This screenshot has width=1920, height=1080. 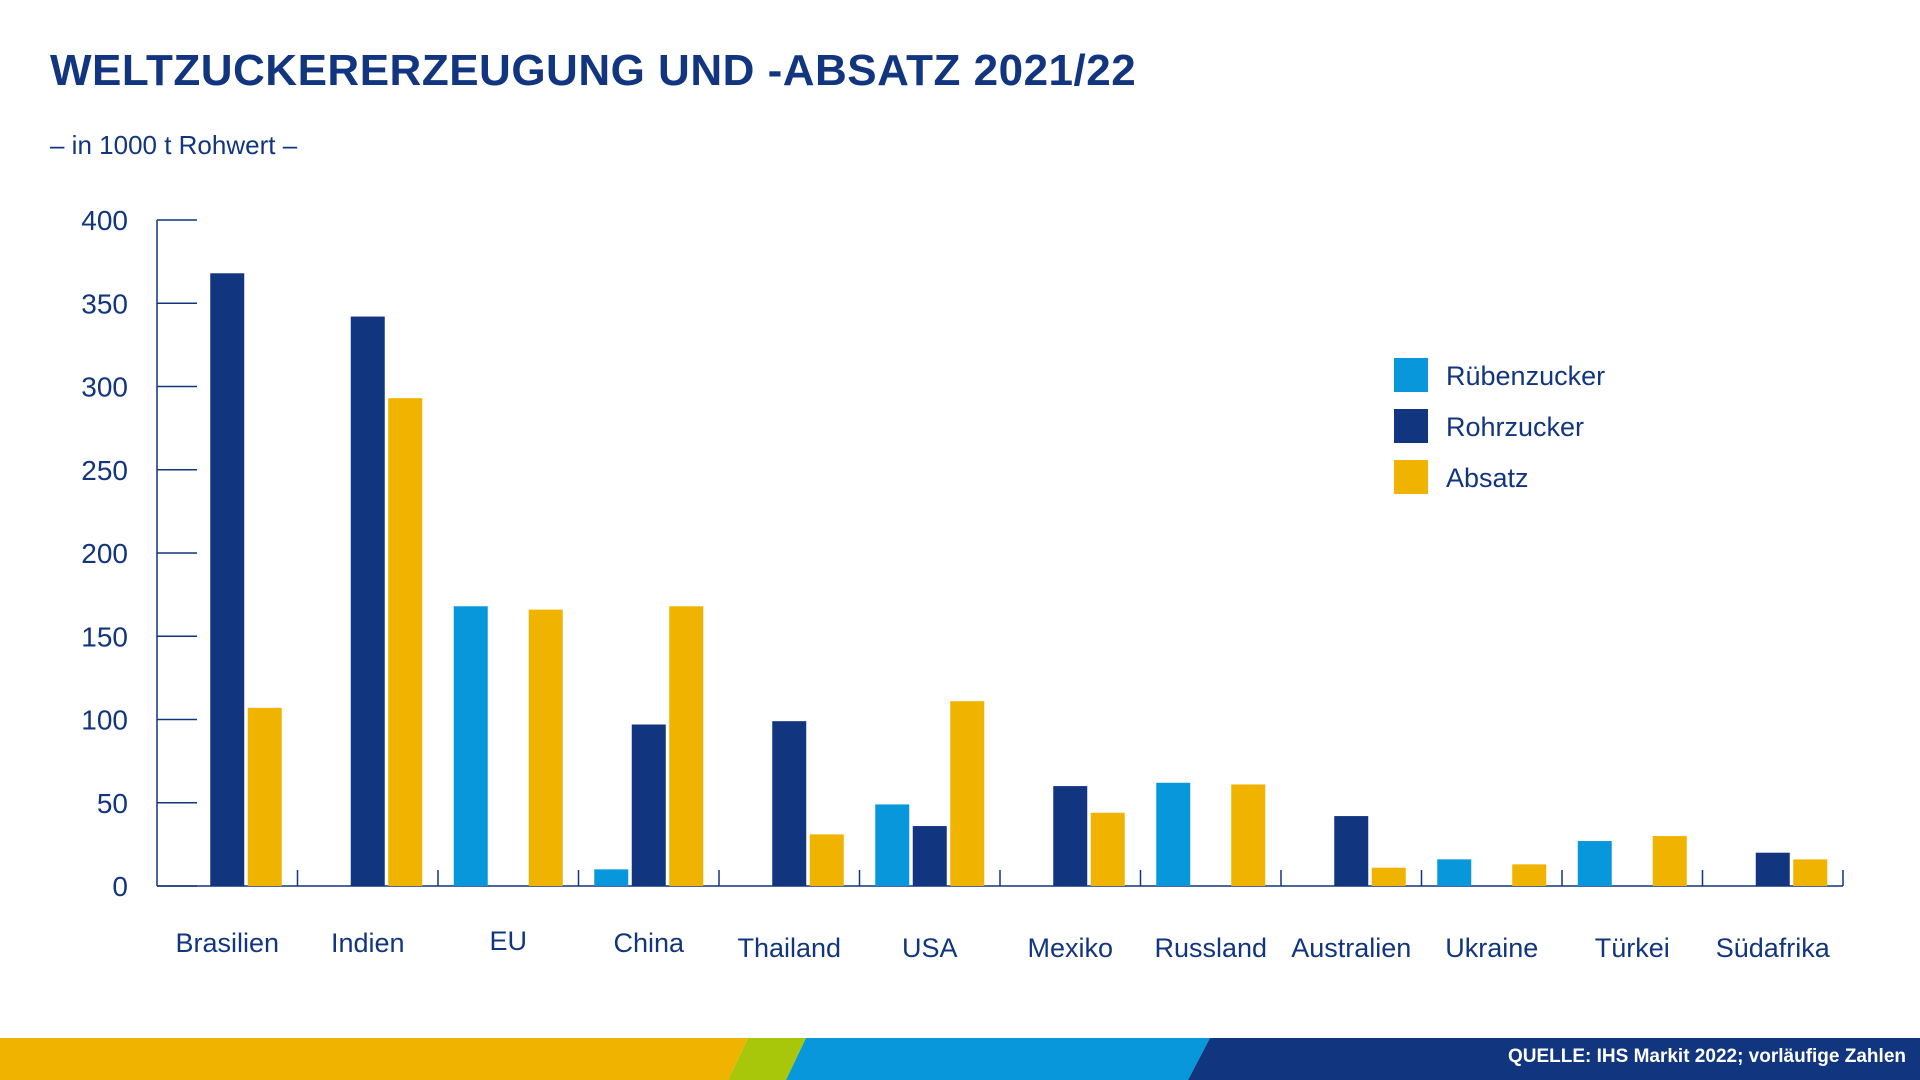 I want to click on bar-absatz-türkei, so click(x=1669, y=861).